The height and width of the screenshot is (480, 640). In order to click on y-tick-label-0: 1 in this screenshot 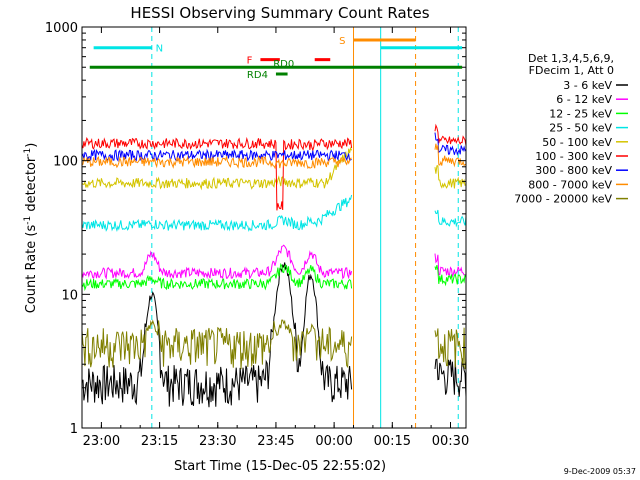, I will do `click(74, 429)`.